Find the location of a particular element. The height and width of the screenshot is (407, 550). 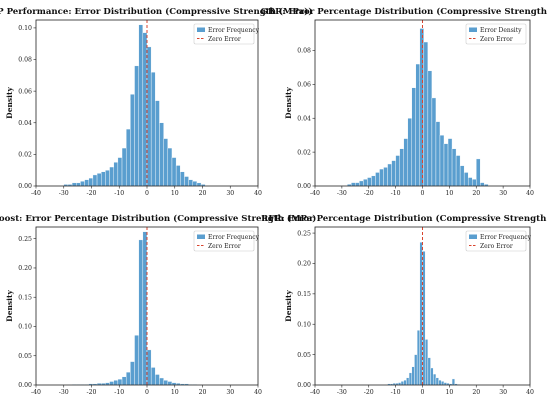

y-axis-label: Density is located at coordinates (9, 306).